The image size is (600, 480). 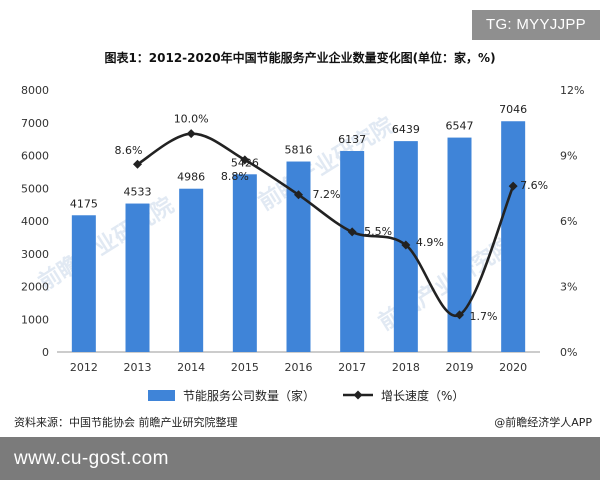 I want to click on x-tick-label: 2016, so click(x=299, y=367).